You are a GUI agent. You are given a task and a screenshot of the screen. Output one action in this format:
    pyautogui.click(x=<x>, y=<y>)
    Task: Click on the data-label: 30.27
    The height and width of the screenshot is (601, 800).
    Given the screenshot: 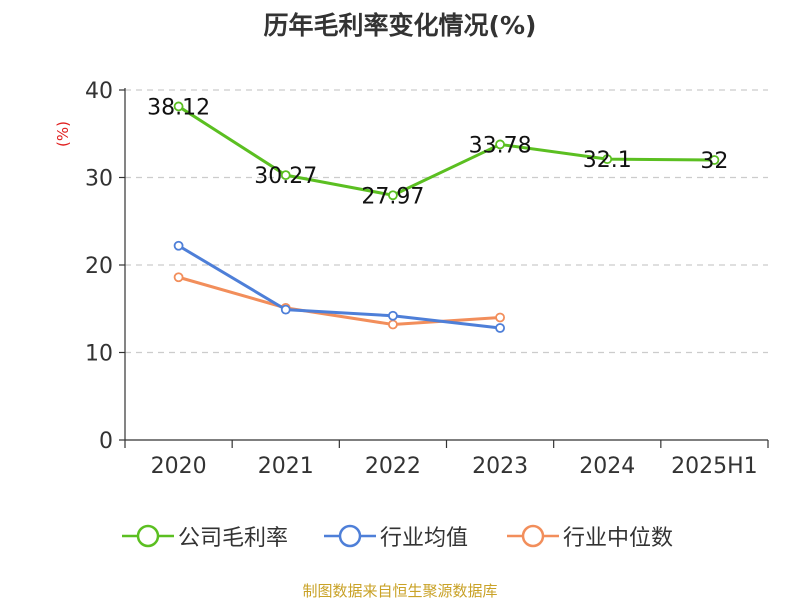 What is the action you would take?
    pyautogui.click(x=285, y=176)
    